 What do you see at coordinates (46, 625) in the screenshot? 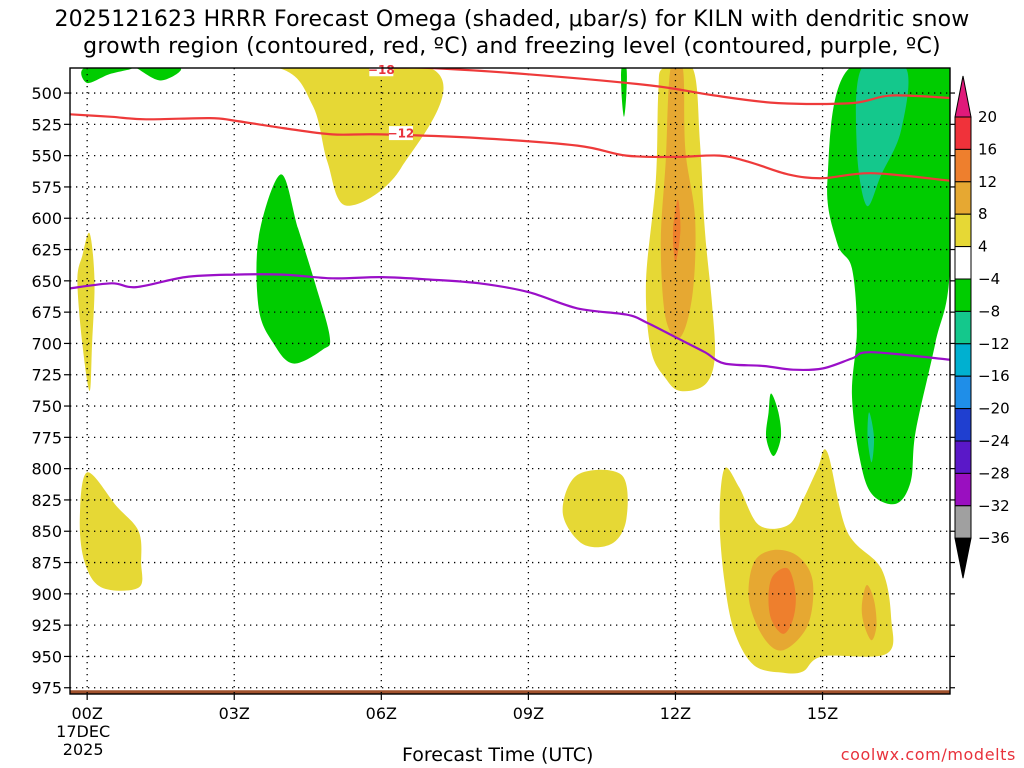
I see `y-tick-label: 925` at bounding box center [46, 625].